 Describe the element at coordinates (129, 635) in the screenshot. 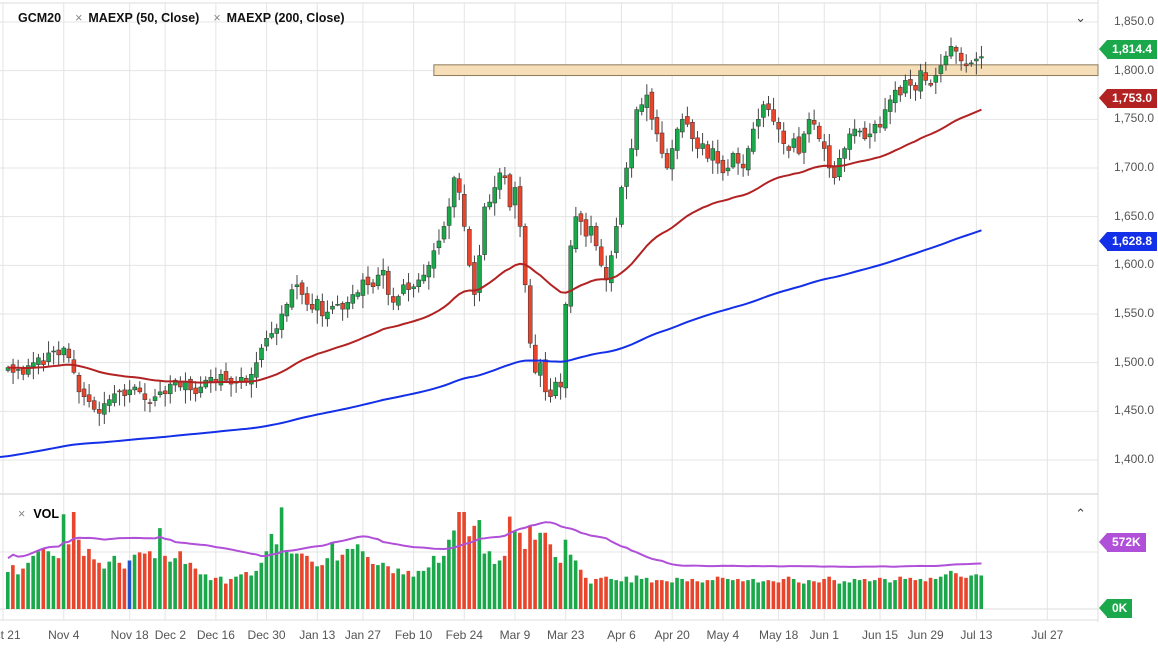

I see `time-tick-label: Nov 18` at that location.